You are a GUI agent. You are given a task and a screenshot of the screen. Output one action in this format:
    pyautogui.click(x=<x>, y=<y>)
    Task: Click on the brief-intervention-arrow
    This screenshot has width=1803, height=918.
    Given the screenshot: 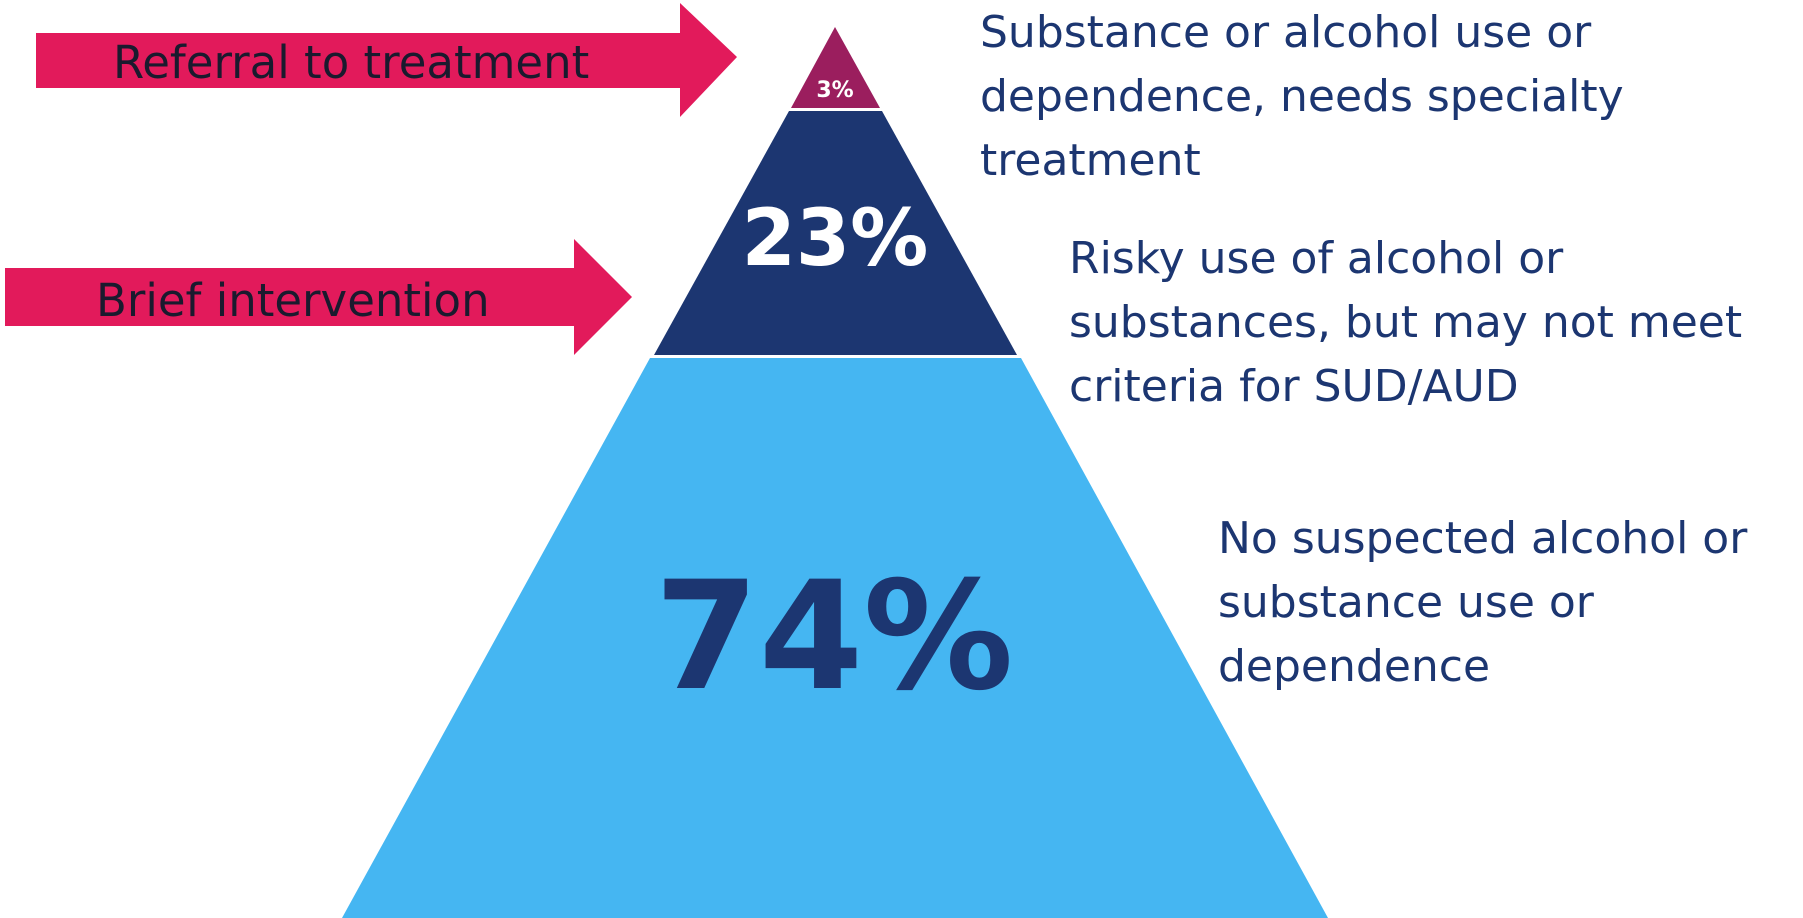 What is the action you would take?
    pyautogui.click(x=318, y=297)
    